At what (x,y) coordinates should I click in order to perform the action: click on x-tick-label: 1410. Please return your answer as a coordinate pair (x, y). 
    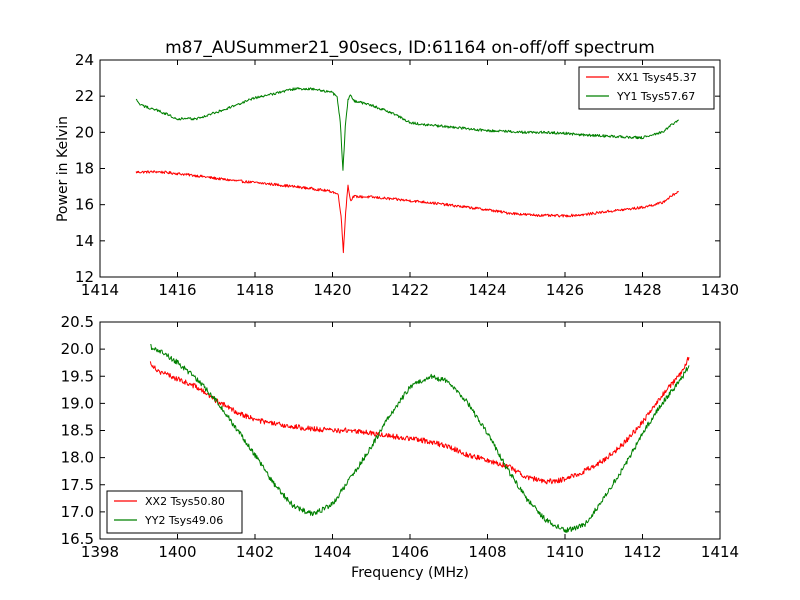
    Looking at the image, I should click on (565, 552).